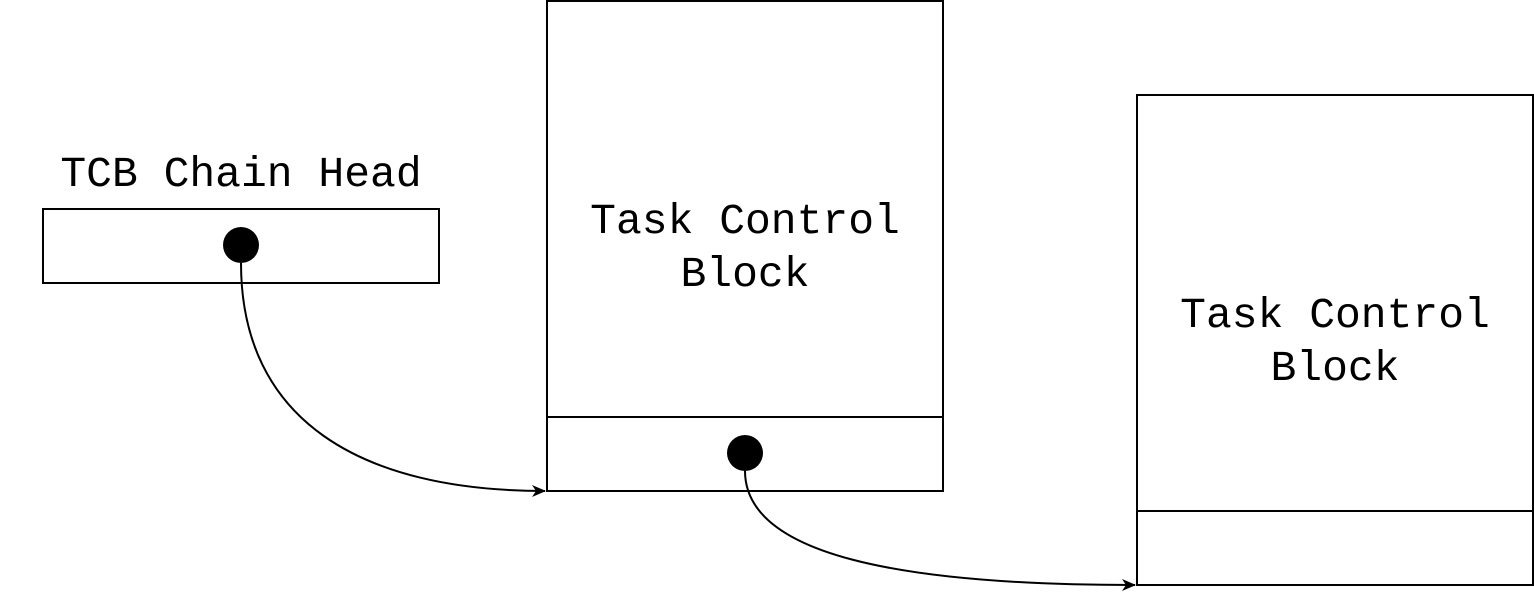  I want to click on tcb-1-to-tcb-2-arrow, so click(940, 530).